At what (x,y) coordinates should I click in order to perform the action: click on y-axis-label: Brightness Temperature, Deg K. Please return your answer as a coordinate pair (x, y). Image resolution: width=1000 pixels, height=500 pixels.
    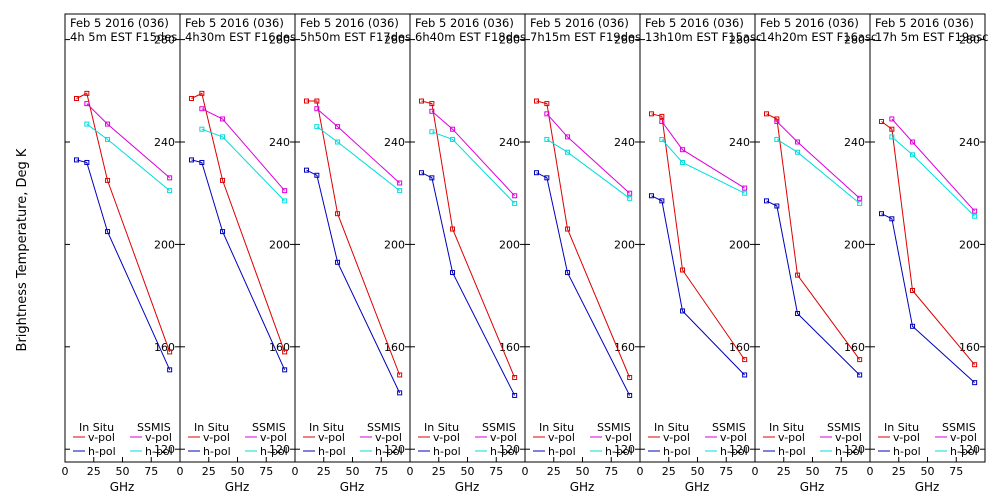
    Looking at the image, I should click on (22, 249).